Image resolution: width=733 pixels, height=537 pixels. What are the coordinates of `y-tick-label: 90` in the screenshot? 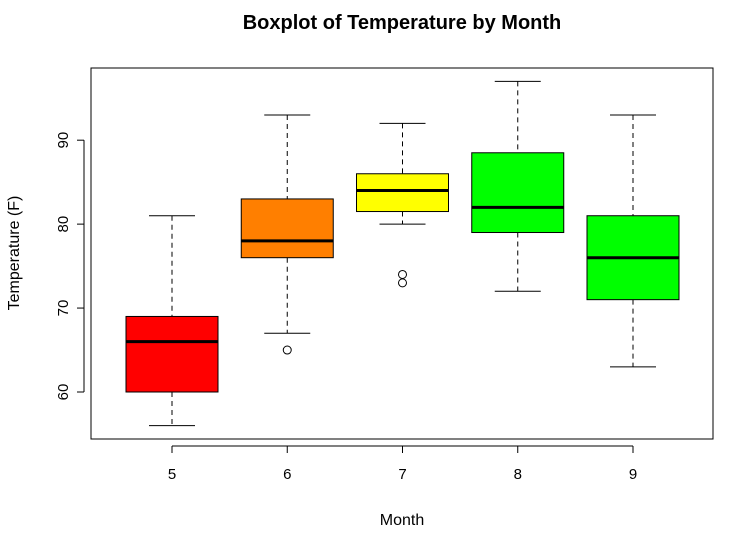 It's located at (63, 140).